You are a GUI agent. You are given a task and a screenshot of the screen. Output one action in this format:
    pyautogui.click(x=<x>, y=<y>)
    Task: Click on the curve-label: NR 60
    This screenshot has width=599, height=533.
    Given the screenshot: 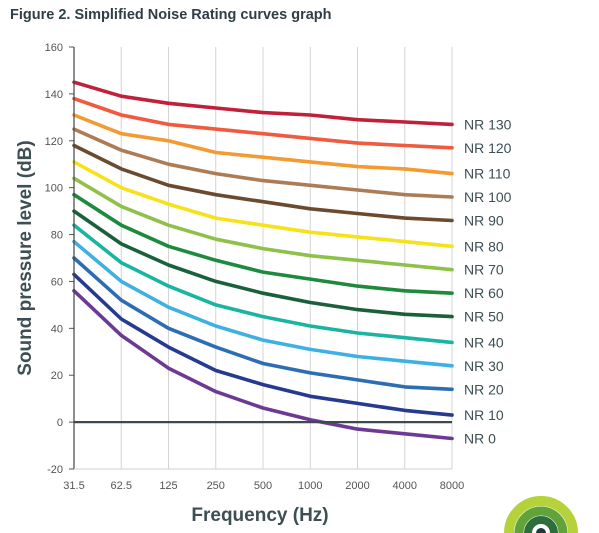 What is the action you would take?
    pyautogui.click(x=484, y=293)
    